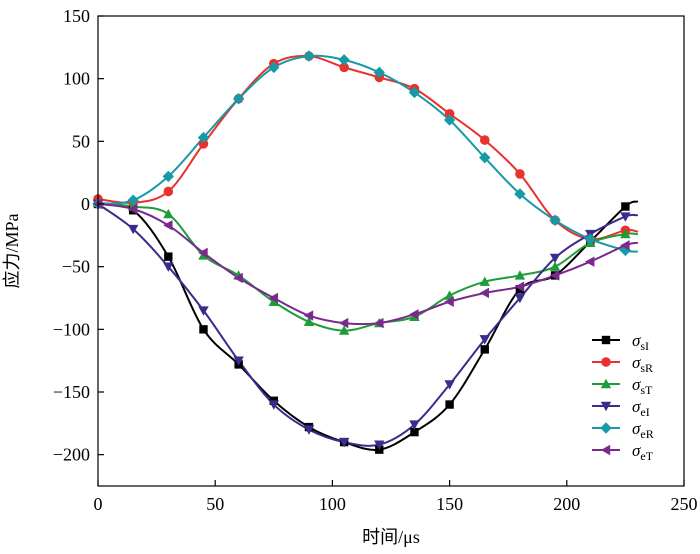 This screenshot has height=554, width=700. Describe the element at coordinates (76, 79) in the screenshot. I see `y-tick-label: 100` at that location.